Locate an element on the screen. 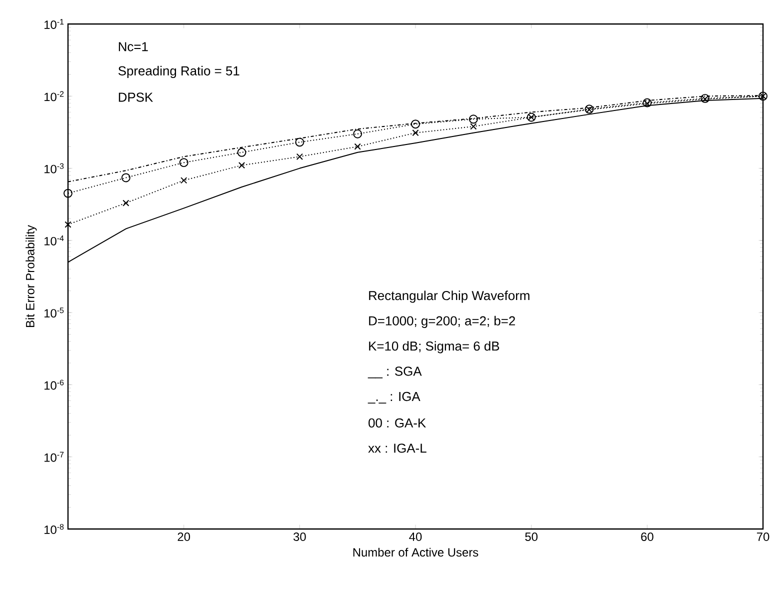  x-tick-label: 60 is located at coordinates (647, 536).